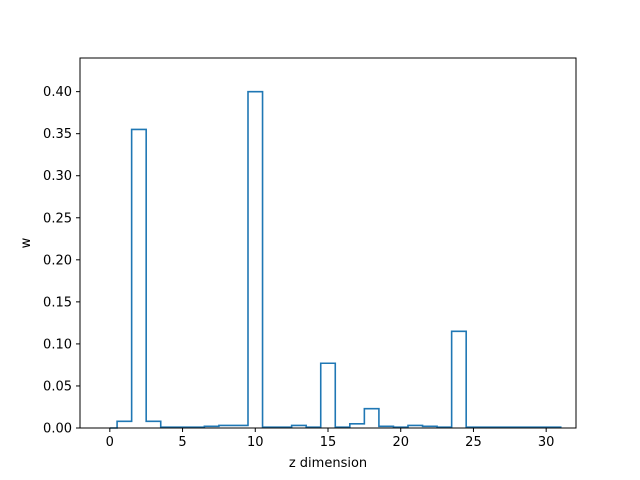 The image size is (640, 480). I want to click on y-tick-label: 0.40, so click(57, 92).